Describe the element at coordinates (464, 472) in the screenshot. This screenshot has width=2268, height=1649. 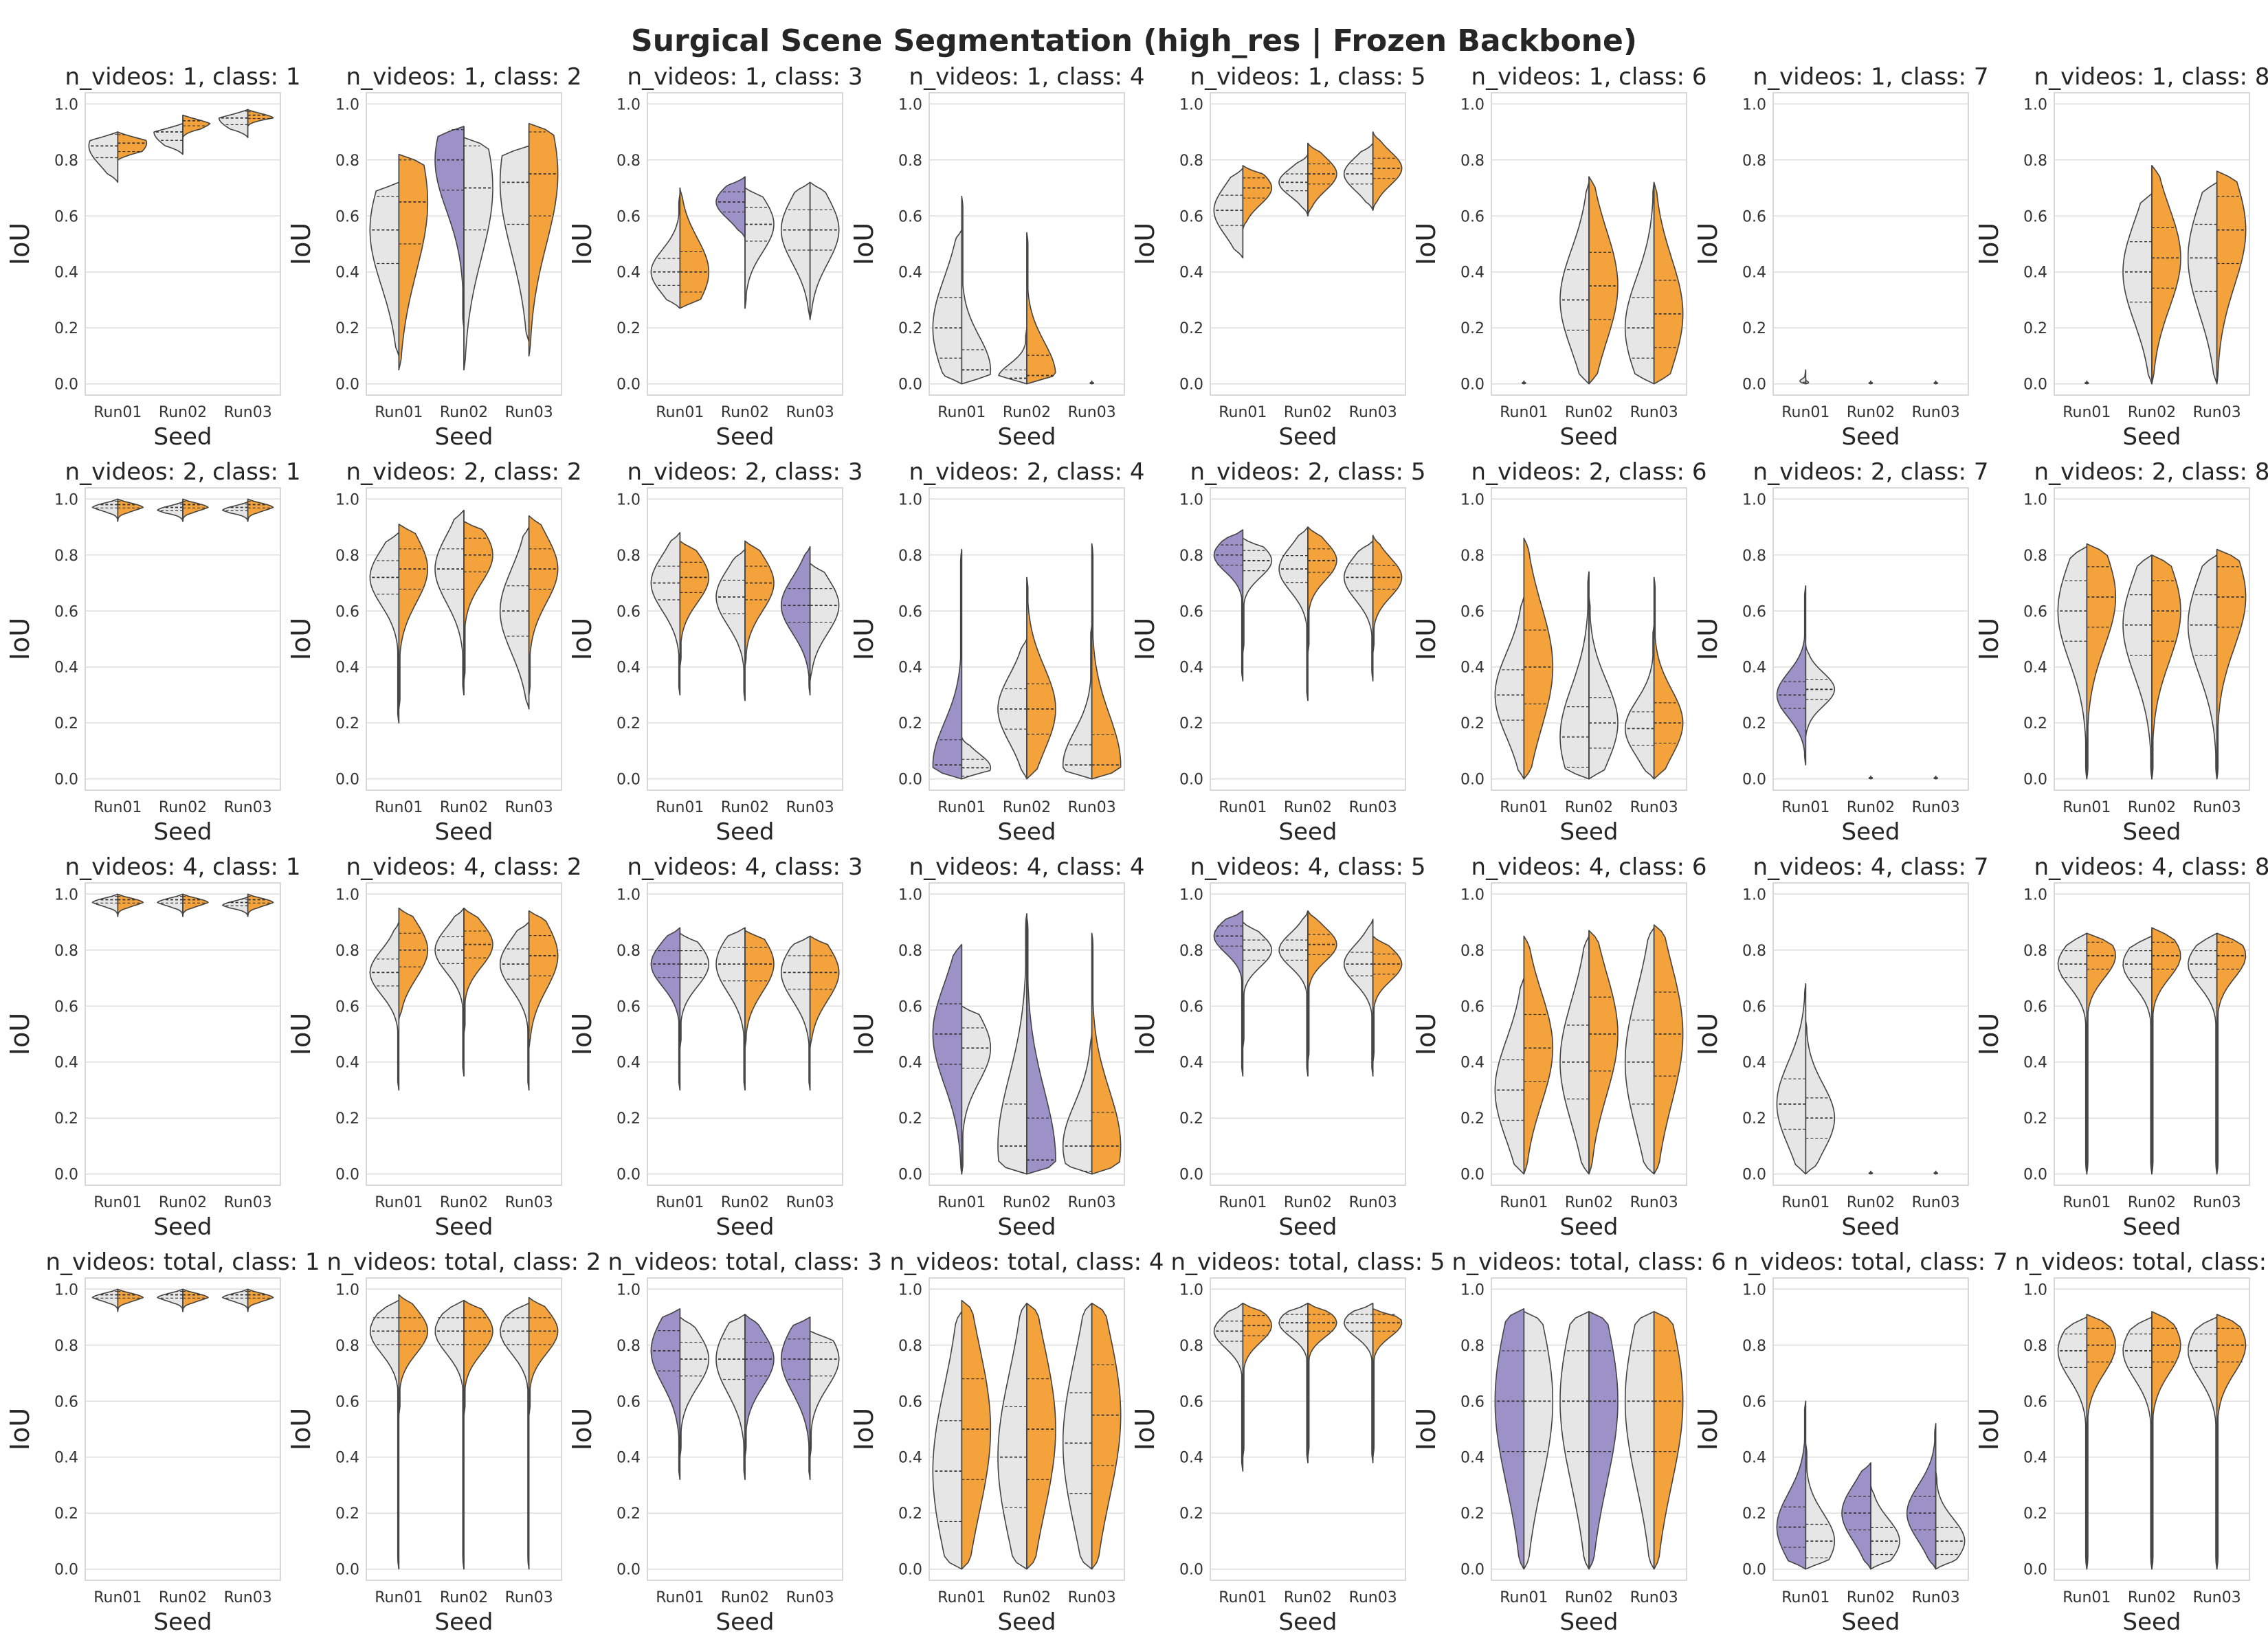
I see `panel-title: n_videos: 2, class: 2` at that location.